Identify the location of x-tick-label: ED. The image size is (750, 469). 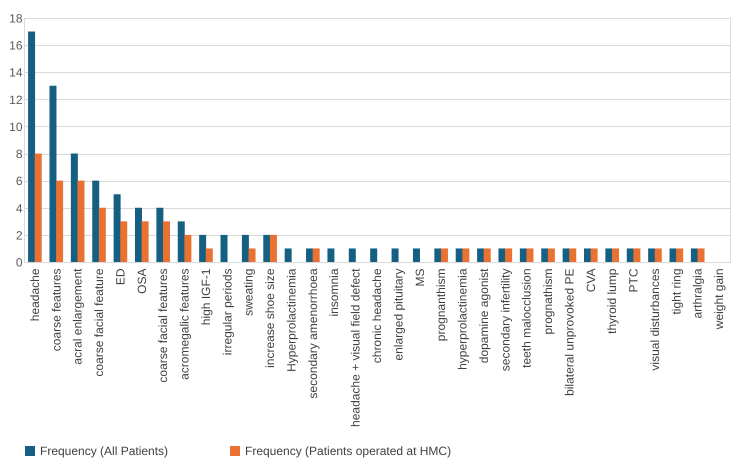
(120, 277).